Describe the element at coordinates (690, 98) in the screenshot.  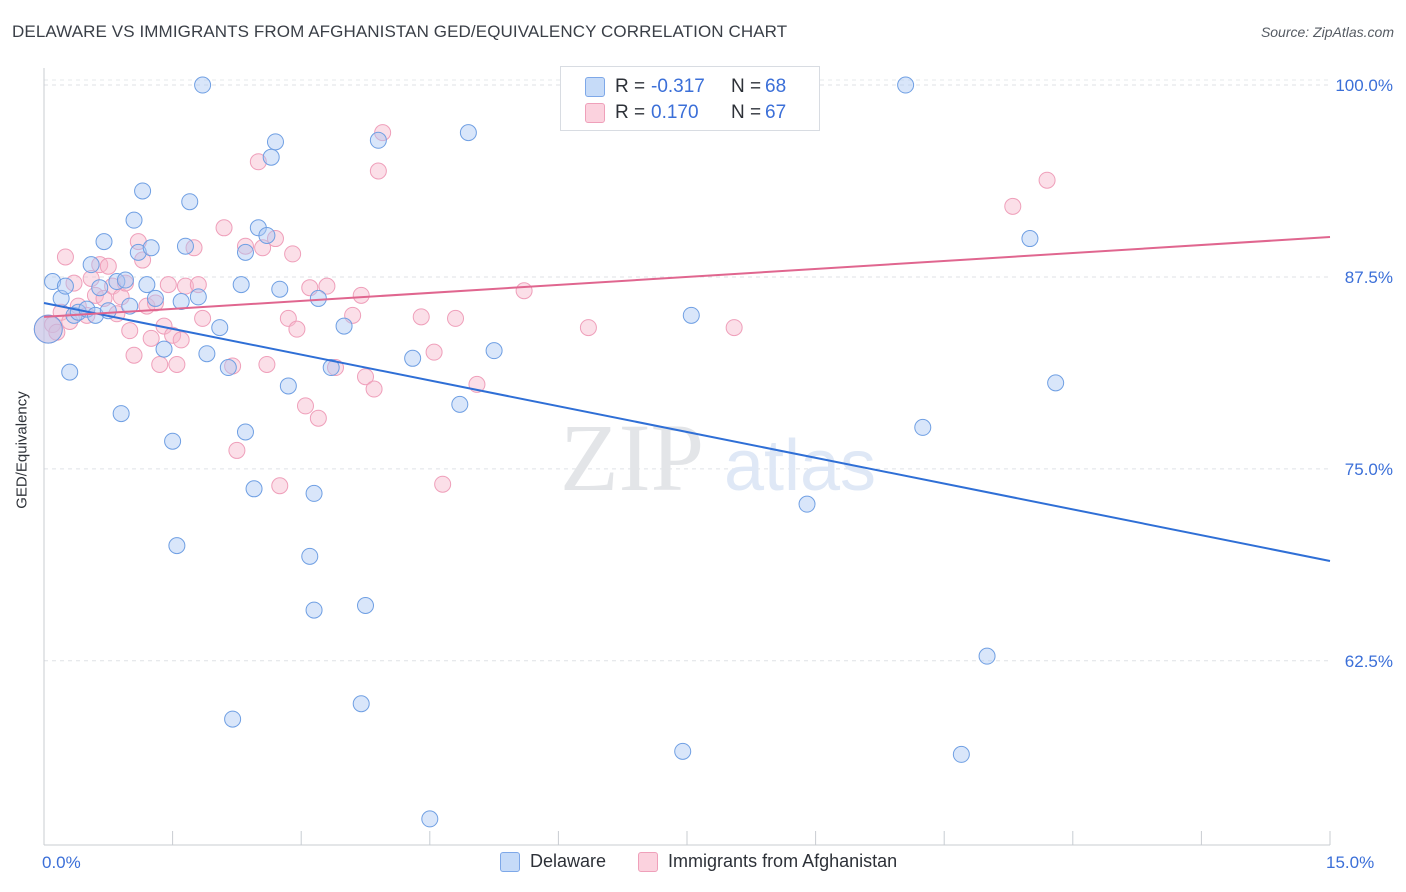
I see `stats-legend: R = -0.317 N = 68 R = 0.170 N = 67` at that location.